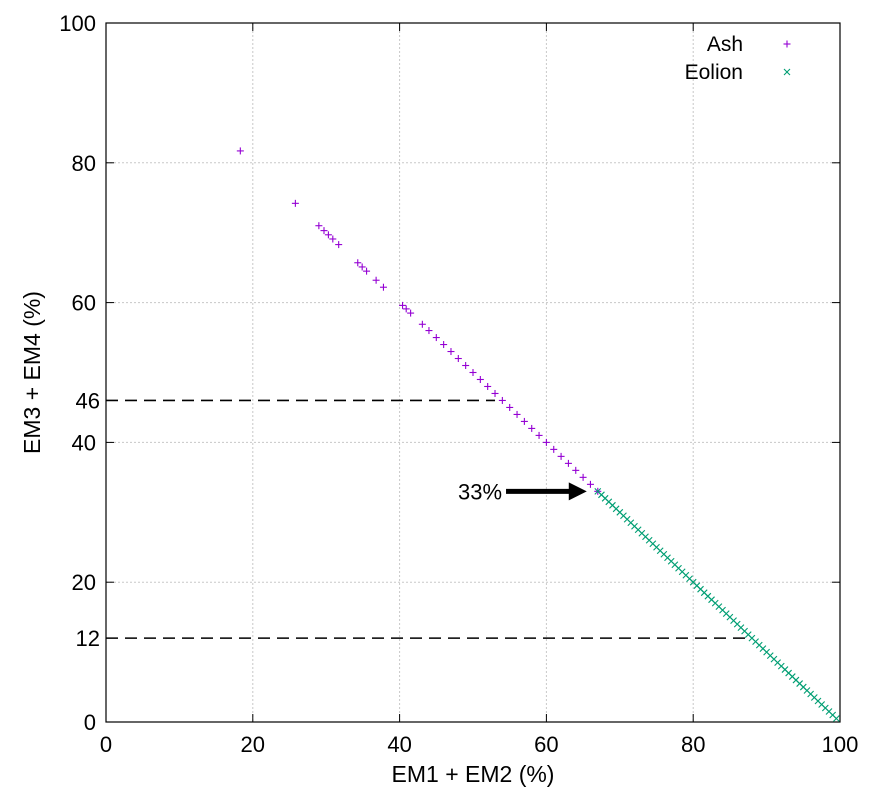 The width and height of the screenshot is (883, 793). Describe the element at coordinates (577, 491) in the screenshot. I see `arrow-head` at that location.